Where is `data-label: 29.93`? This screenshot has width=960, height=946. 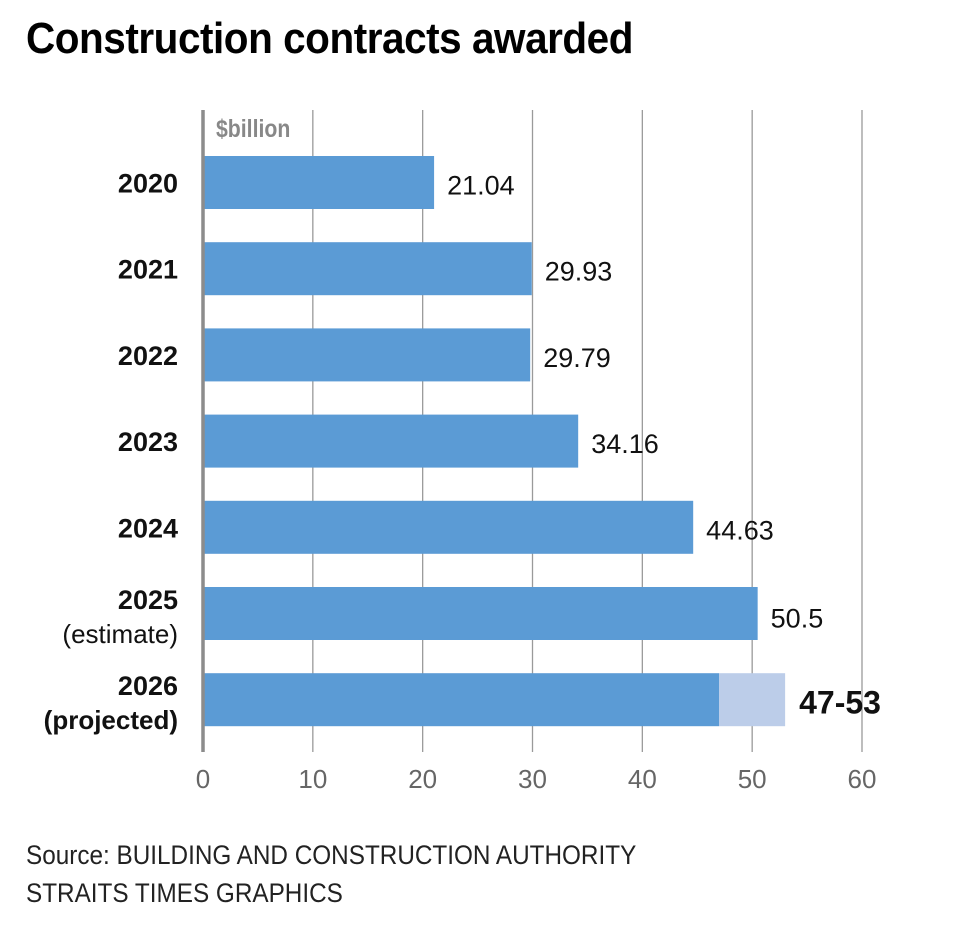 data-label: 29.93 is located at coordinates (579, 272).